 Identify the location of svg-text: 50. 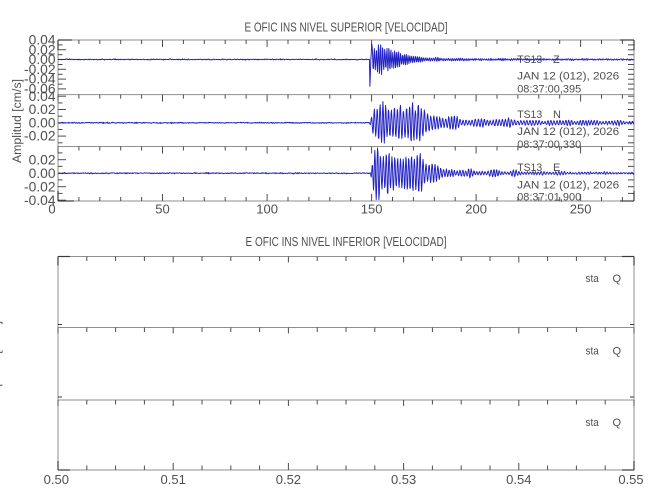
(162, 209).